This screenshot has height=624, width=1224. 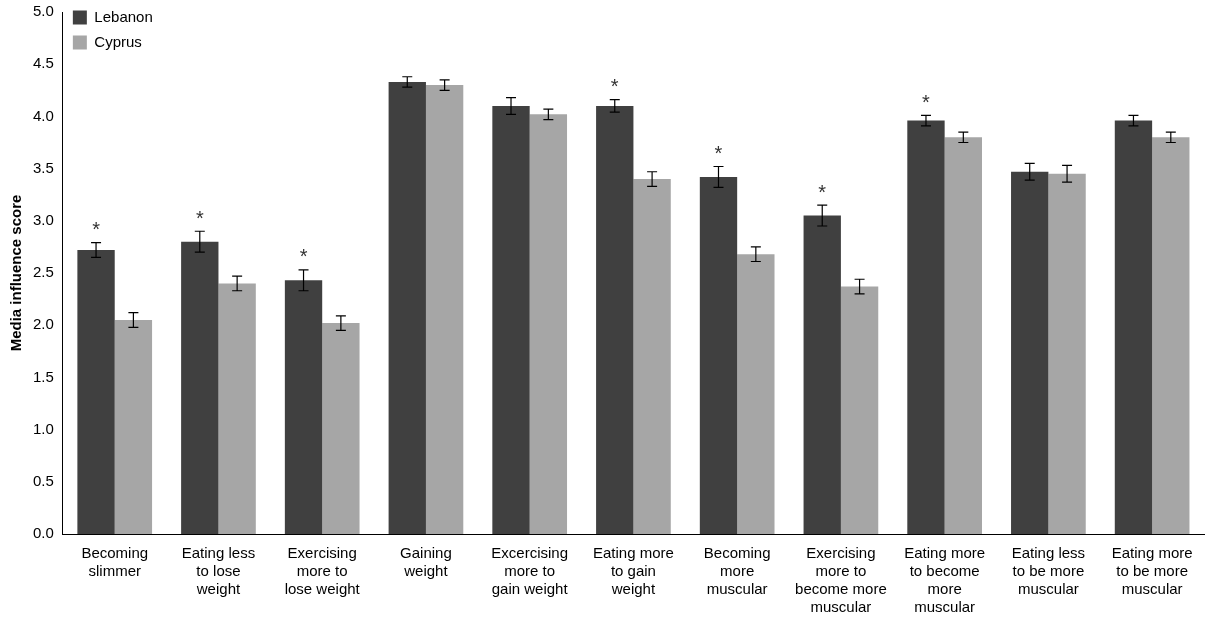 What do you see at coordinates (945, 580) in the screenshot?
I see `x-tick-label: Eating more to become more muscular` at bounding box center [945, 580].